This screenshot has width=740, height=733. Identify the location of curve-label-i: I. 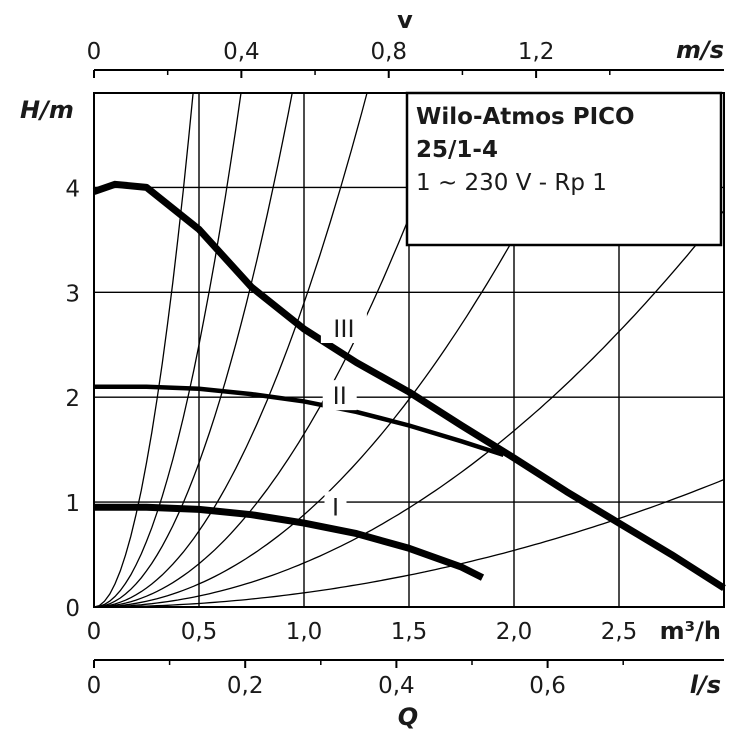
(335, 507).